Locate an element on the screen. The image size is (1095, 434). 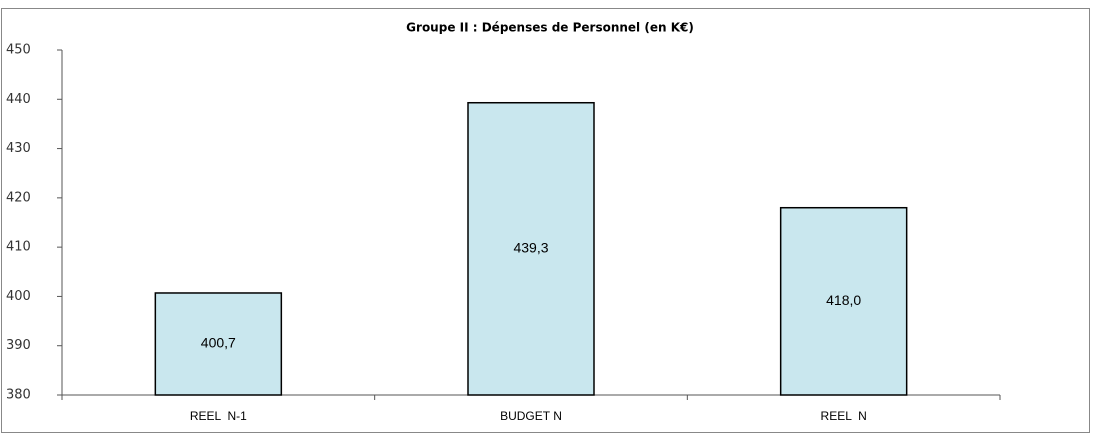
x-tick-label: REEL N-1 is located at coordinates (218, 416).